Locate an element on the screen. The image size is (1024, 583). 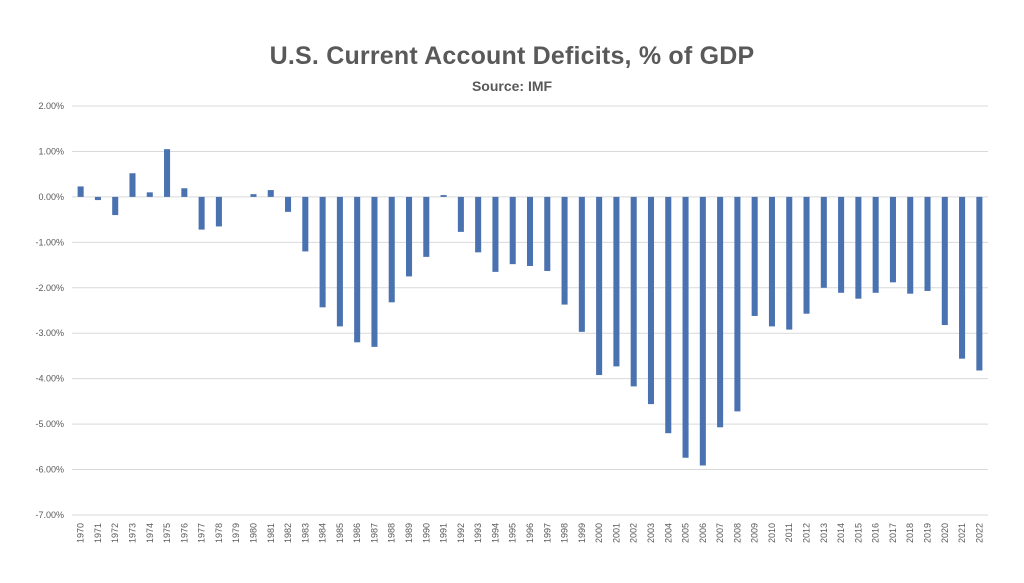
y-tick-label: 0.00% is located at coordinates (51, 197).